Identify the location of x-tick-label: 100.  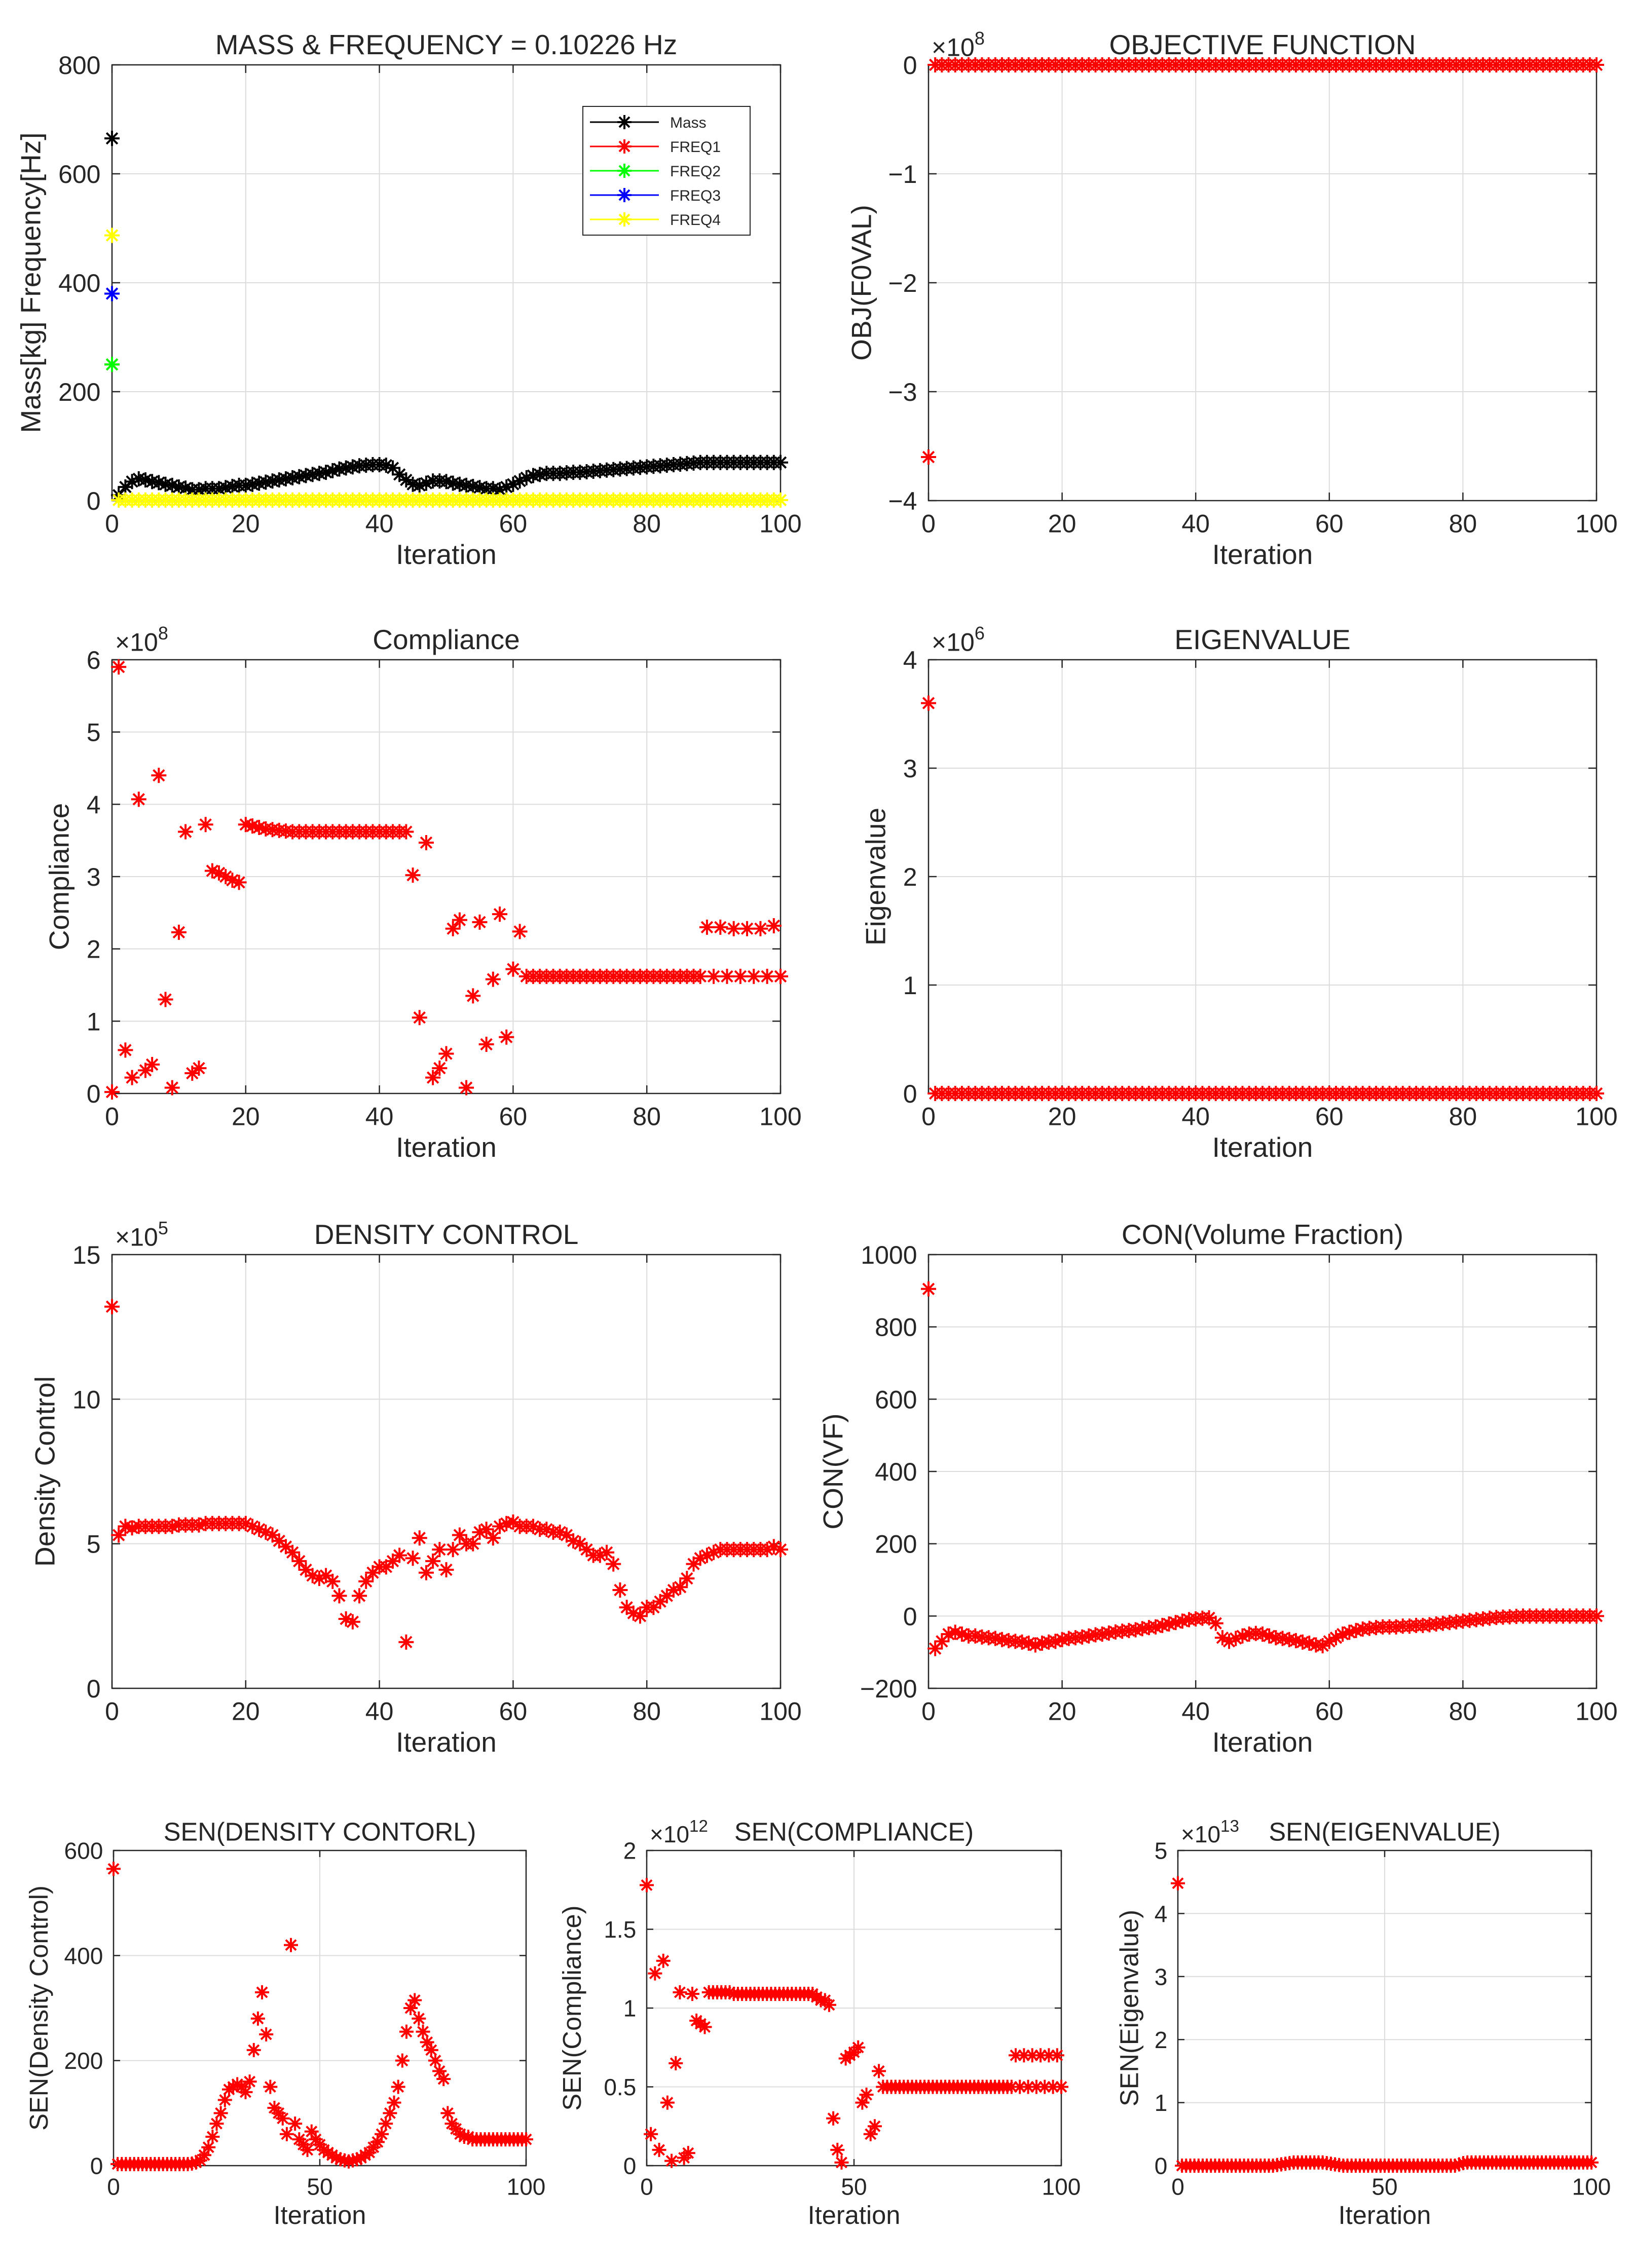
(780, 1117).